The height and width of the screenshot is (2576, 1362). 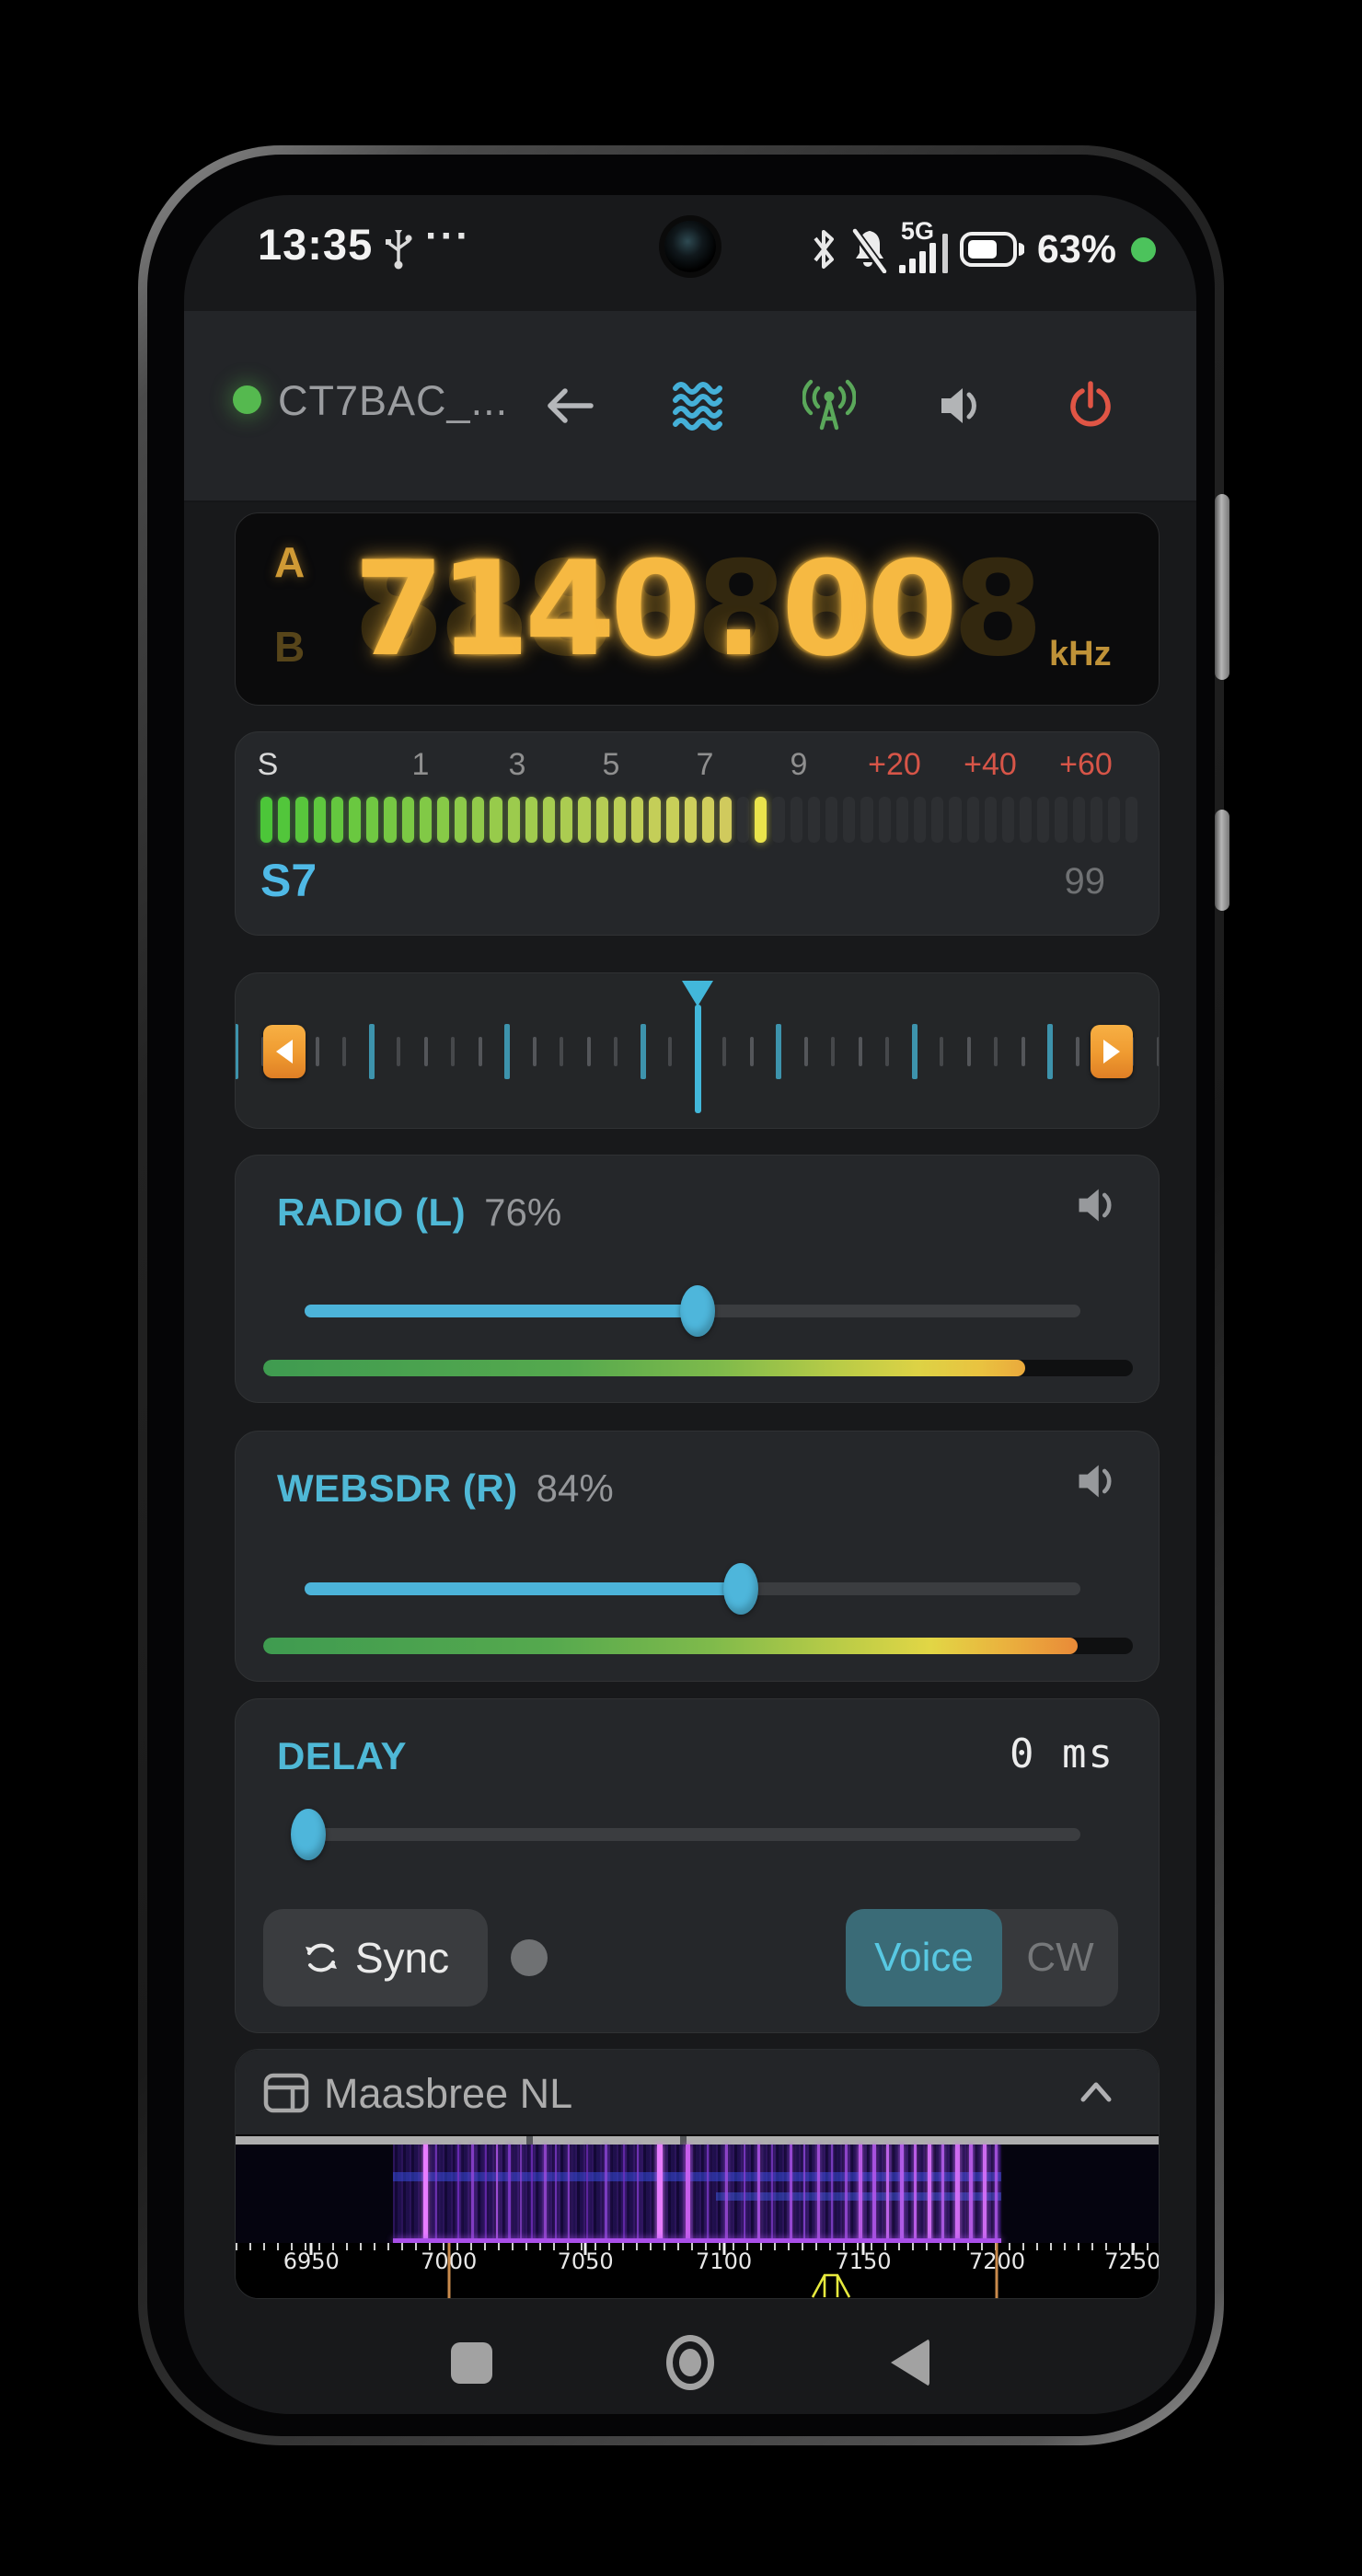 What do you see at coordinates (697, 2194) in the screenshot?
I see `waterfall-spectrogram` at bounding box center [697, 2194].